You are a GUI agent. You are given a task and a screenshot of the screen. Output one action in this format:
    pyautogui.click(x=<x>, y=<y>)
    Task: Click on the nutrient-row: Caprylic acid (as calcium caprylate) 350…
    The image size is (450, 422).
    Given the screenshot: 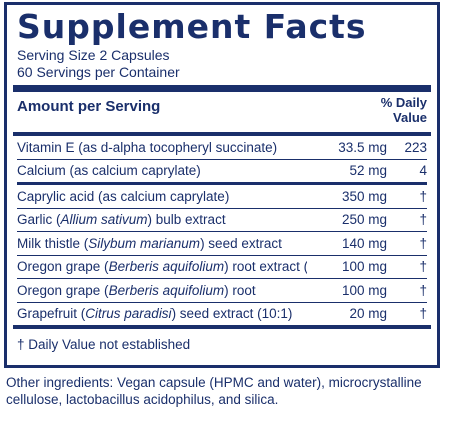 What is the action you would take?
    pyautogui.click(x=222, y=197)
    